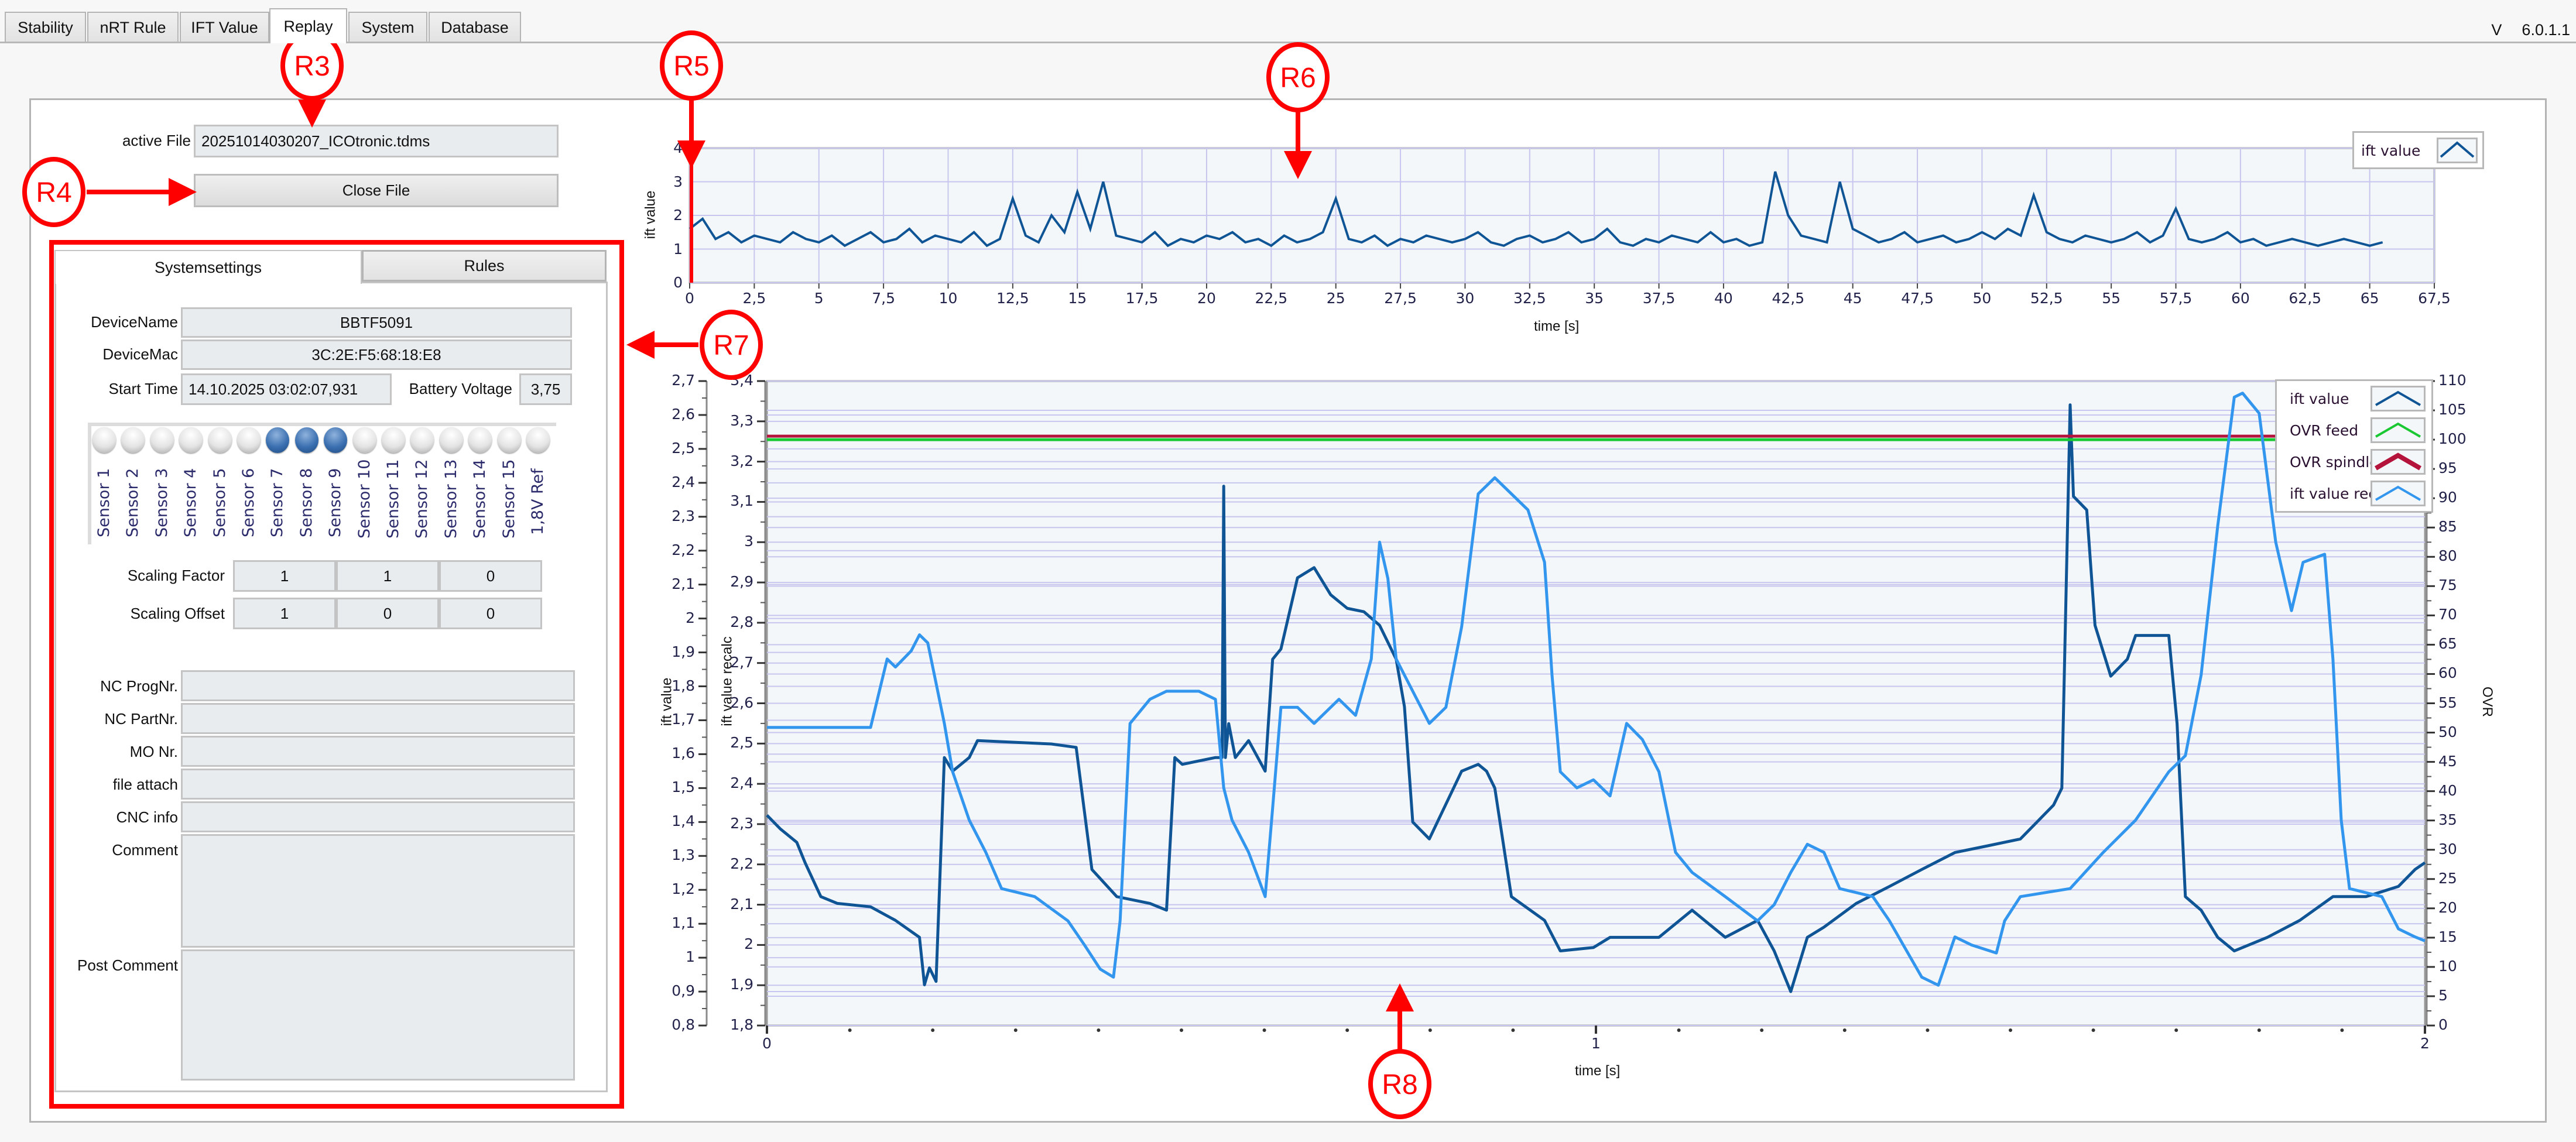 The height and width of the screenshot is (1142, 2576). I want to click on device-name-label: DeviceName, so click(134, 322).